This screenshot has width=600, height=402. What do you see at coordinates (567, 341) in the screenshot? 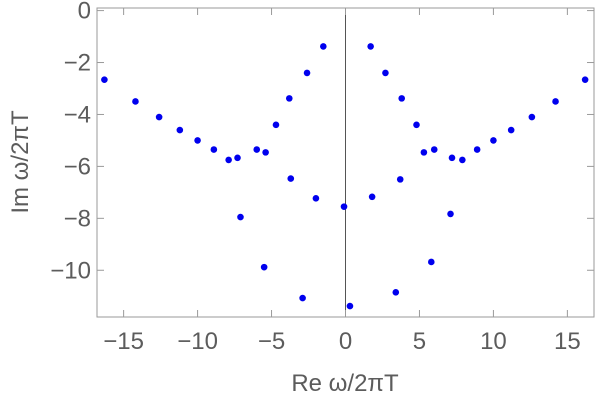
I see `x-tick-label: 15` at bounding box center [567, 341].